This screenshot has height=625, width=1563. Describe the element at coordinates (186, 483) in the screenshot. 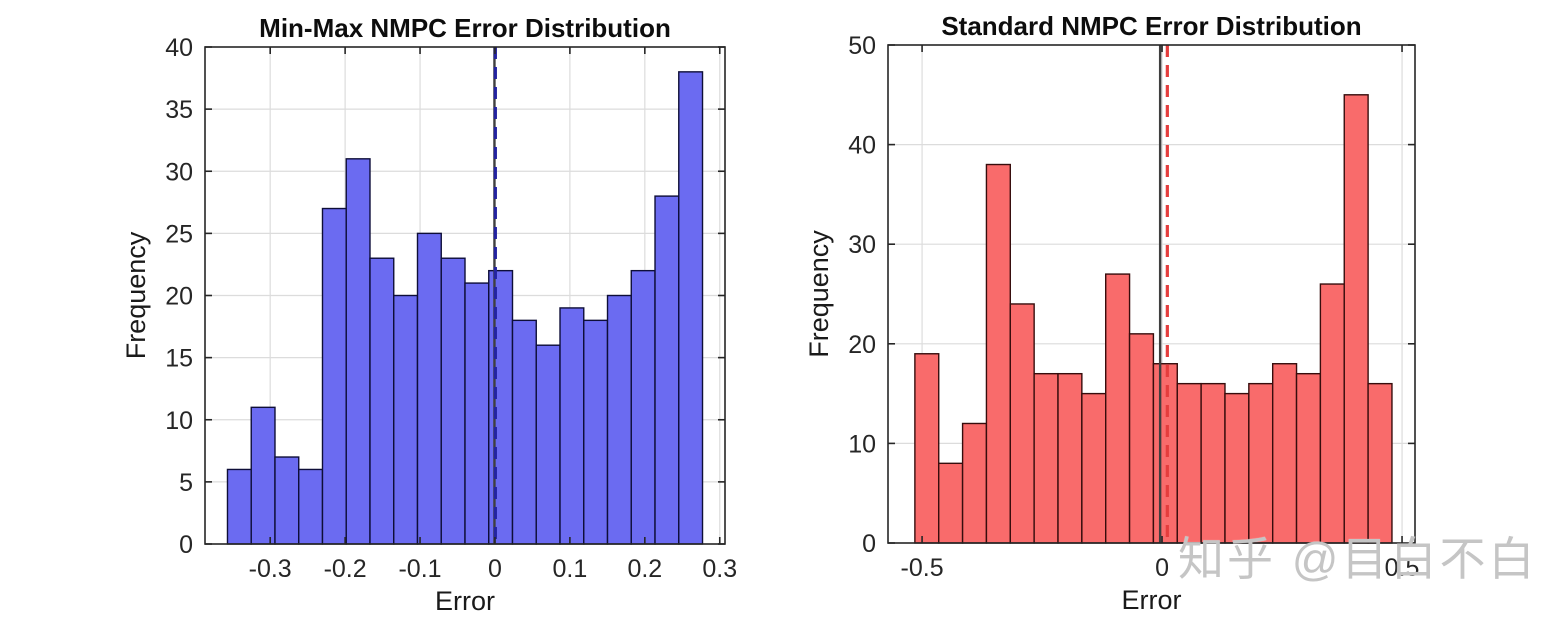

I see `y-tick-label: 5` at that location.